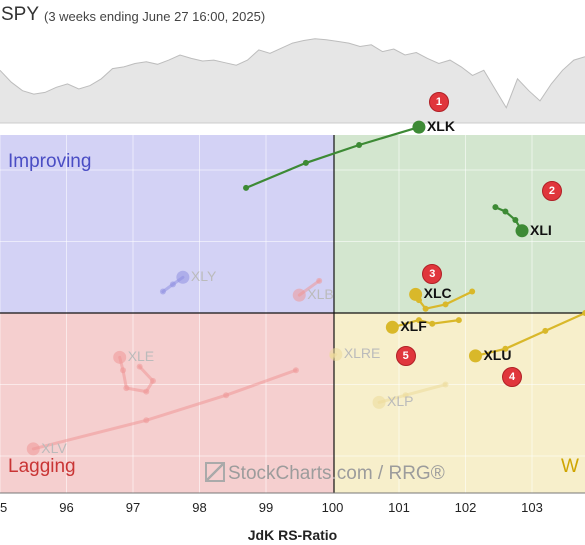 Image resolution: width=585 pixels, height=545 pixels. What do you see at coordinates (440, 126) in the screenshot?
I see `sector-label-xlk: XLK` at bounding box center [440, 126].